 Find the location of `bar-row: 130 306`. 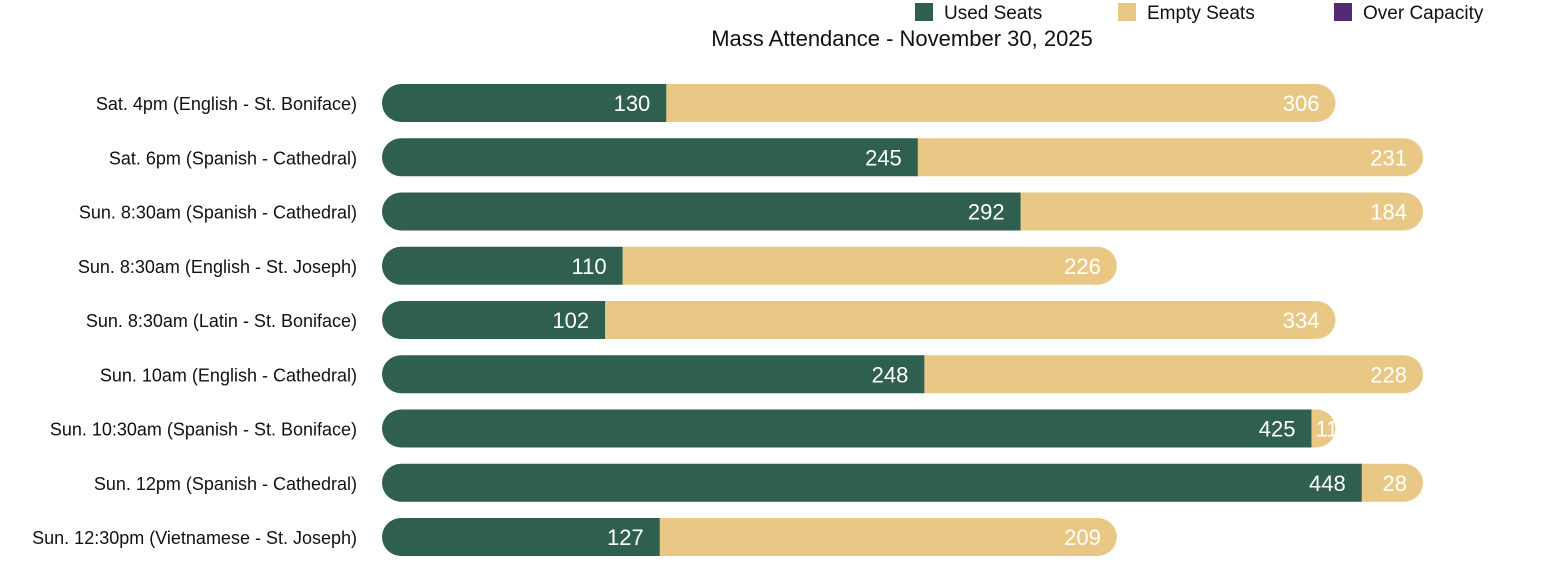

bar-row: 130 306 is located at coordinates (859, 103).